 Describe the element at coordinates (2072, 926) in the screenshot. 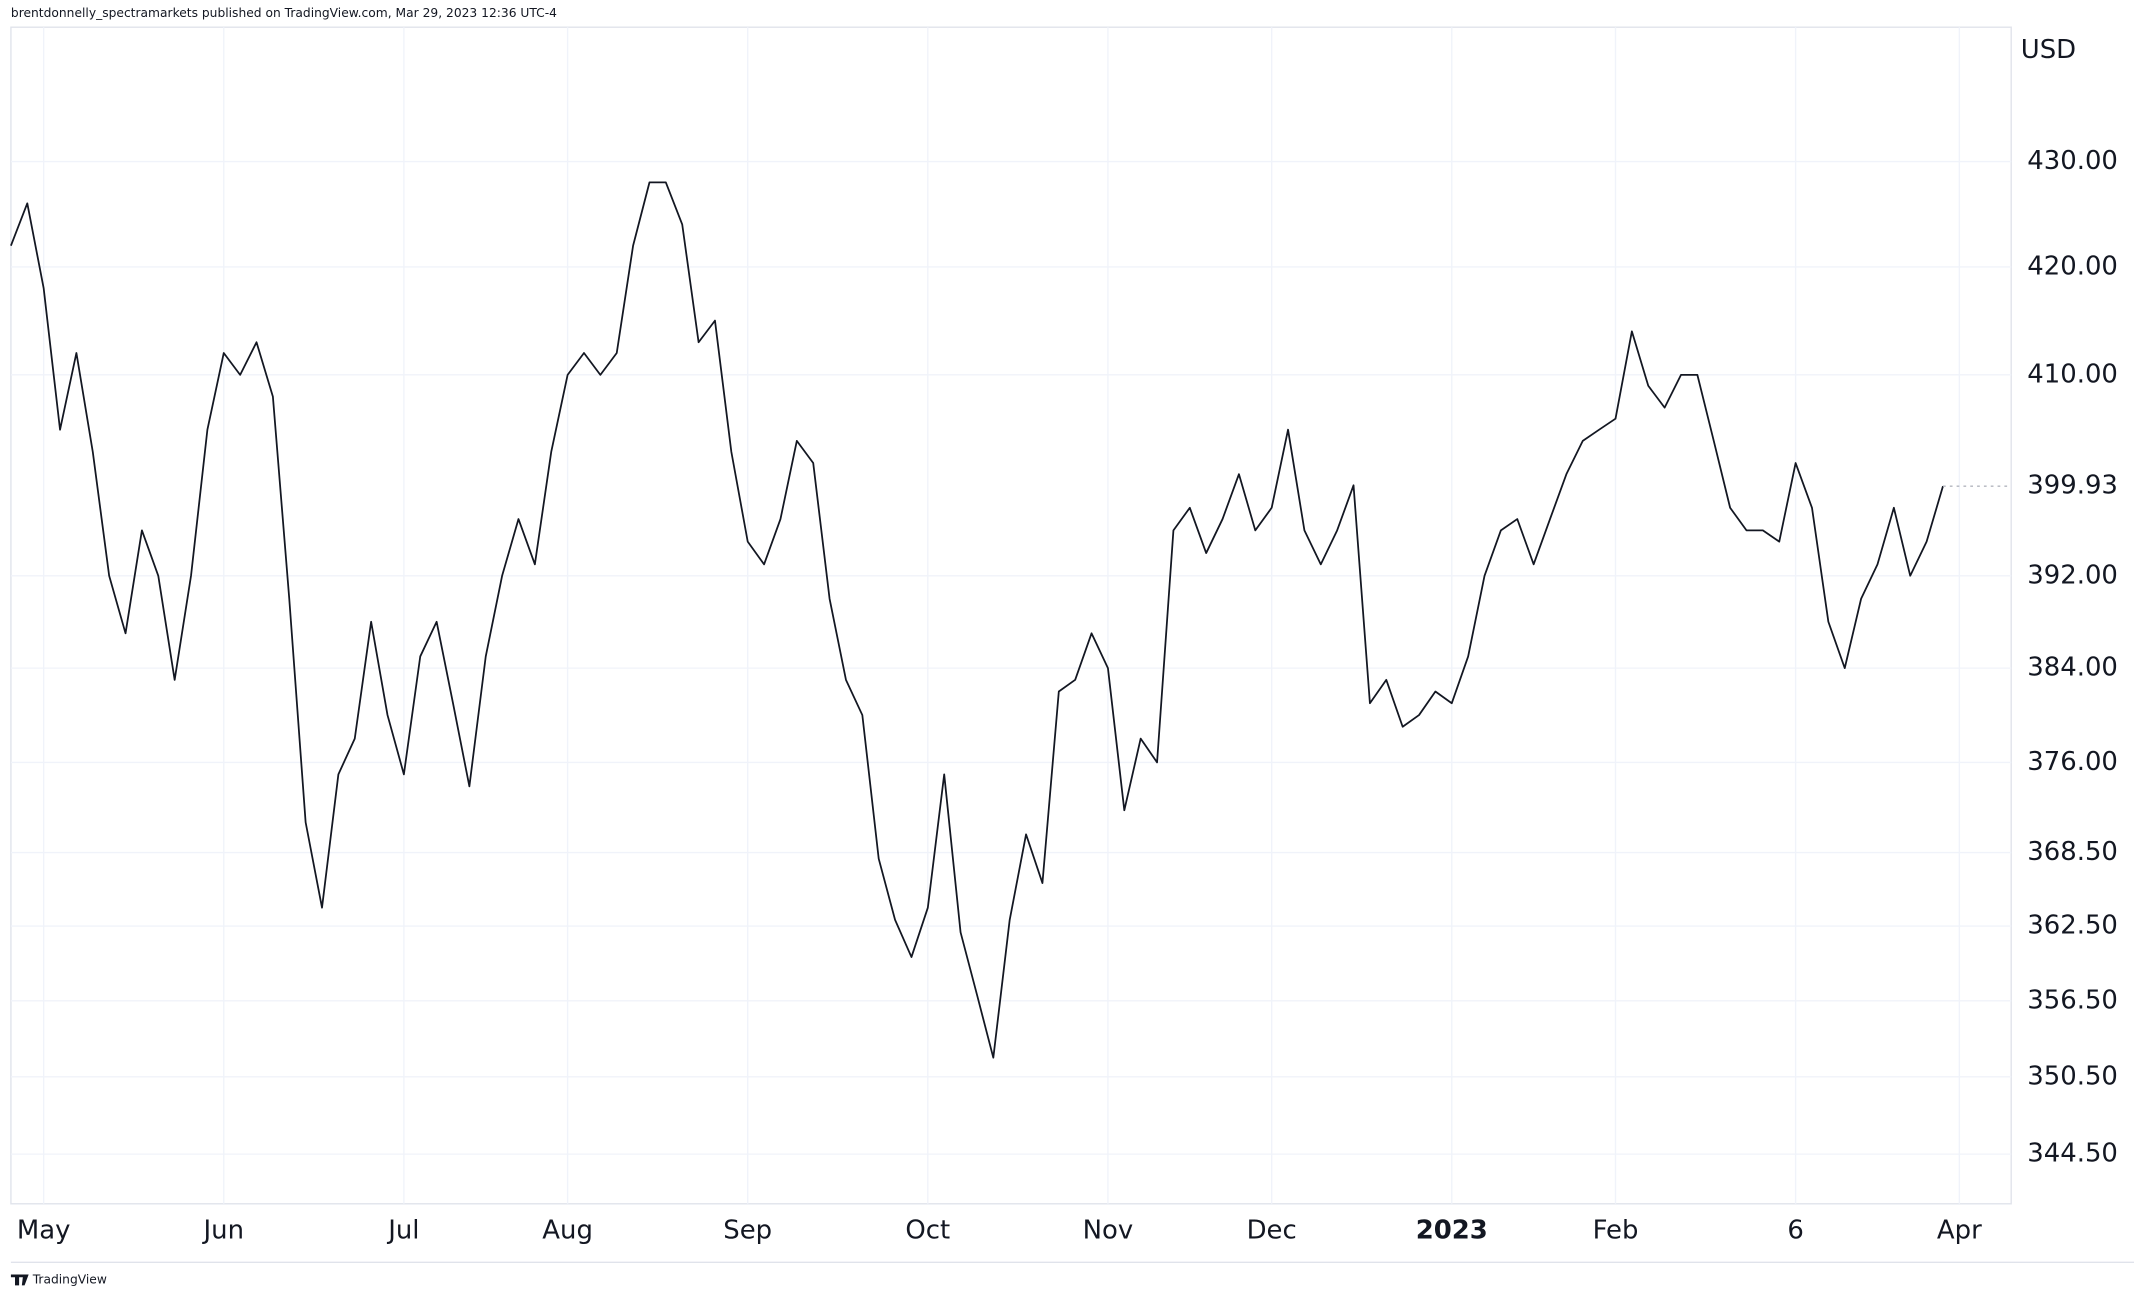

I see `y-tick-label: 362.50` at that location.